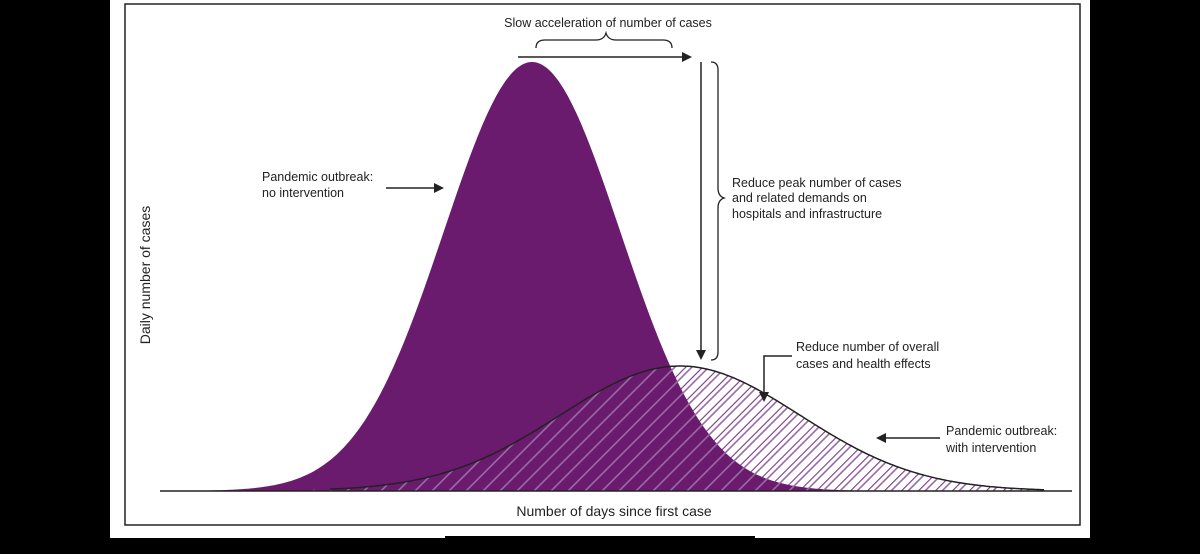 The width and height of the screenshot is (1200, 554). Describe the element at coordinates (718, 211) in the screenshot. I see `reduce-peak-brace-icon` at that location.